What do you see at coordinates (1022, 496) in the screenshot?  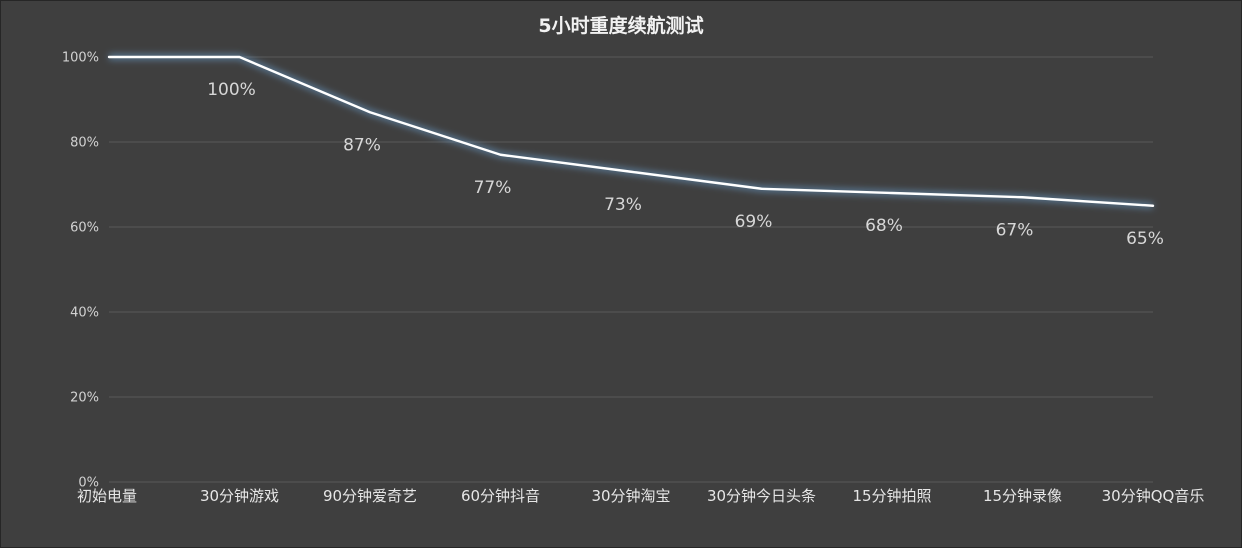 I see `x-tick-label: 15分钟录像` at bounding box center [1022, 496].